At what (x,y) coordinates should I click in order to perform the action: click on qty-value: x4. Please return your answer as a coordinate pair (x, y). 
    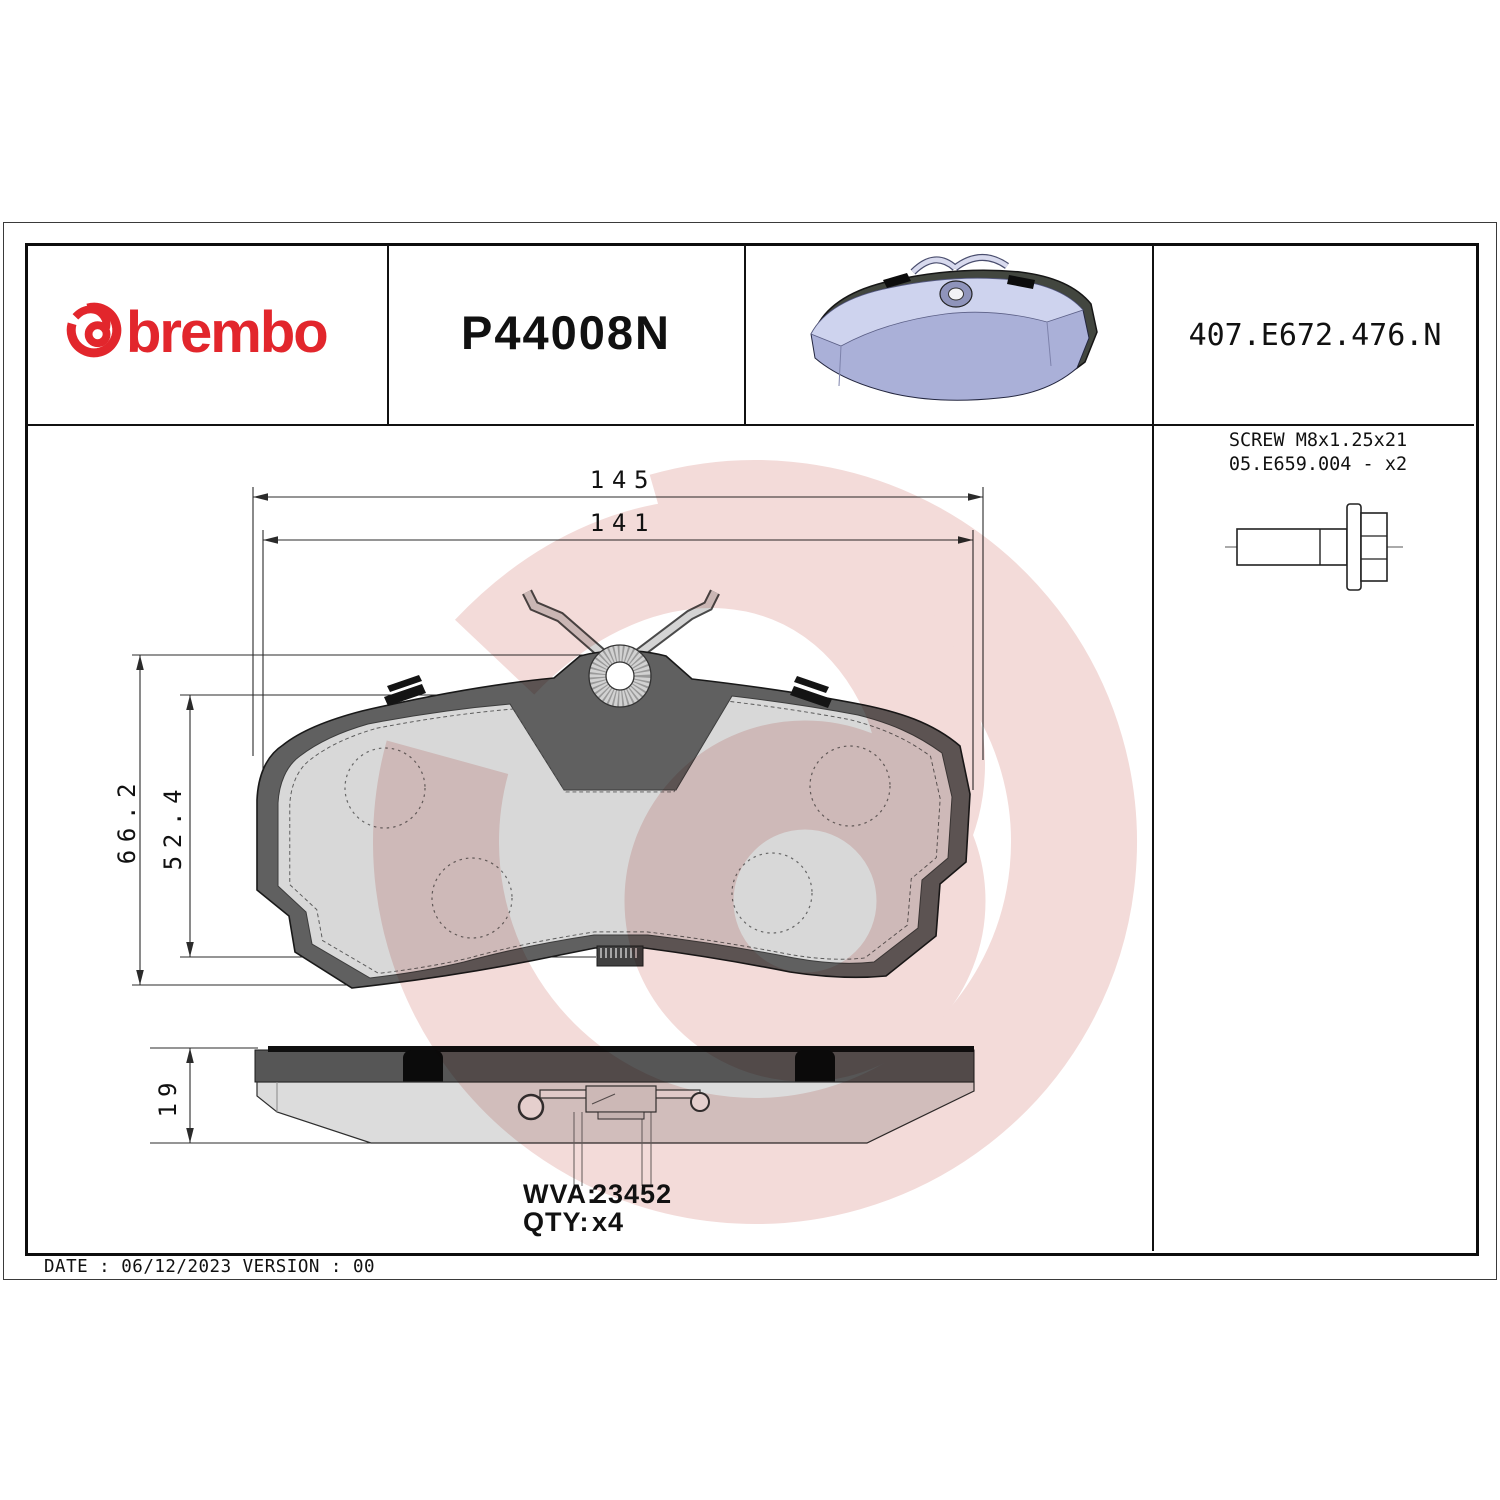
    Looking at the image, I should click on (608, 1222).